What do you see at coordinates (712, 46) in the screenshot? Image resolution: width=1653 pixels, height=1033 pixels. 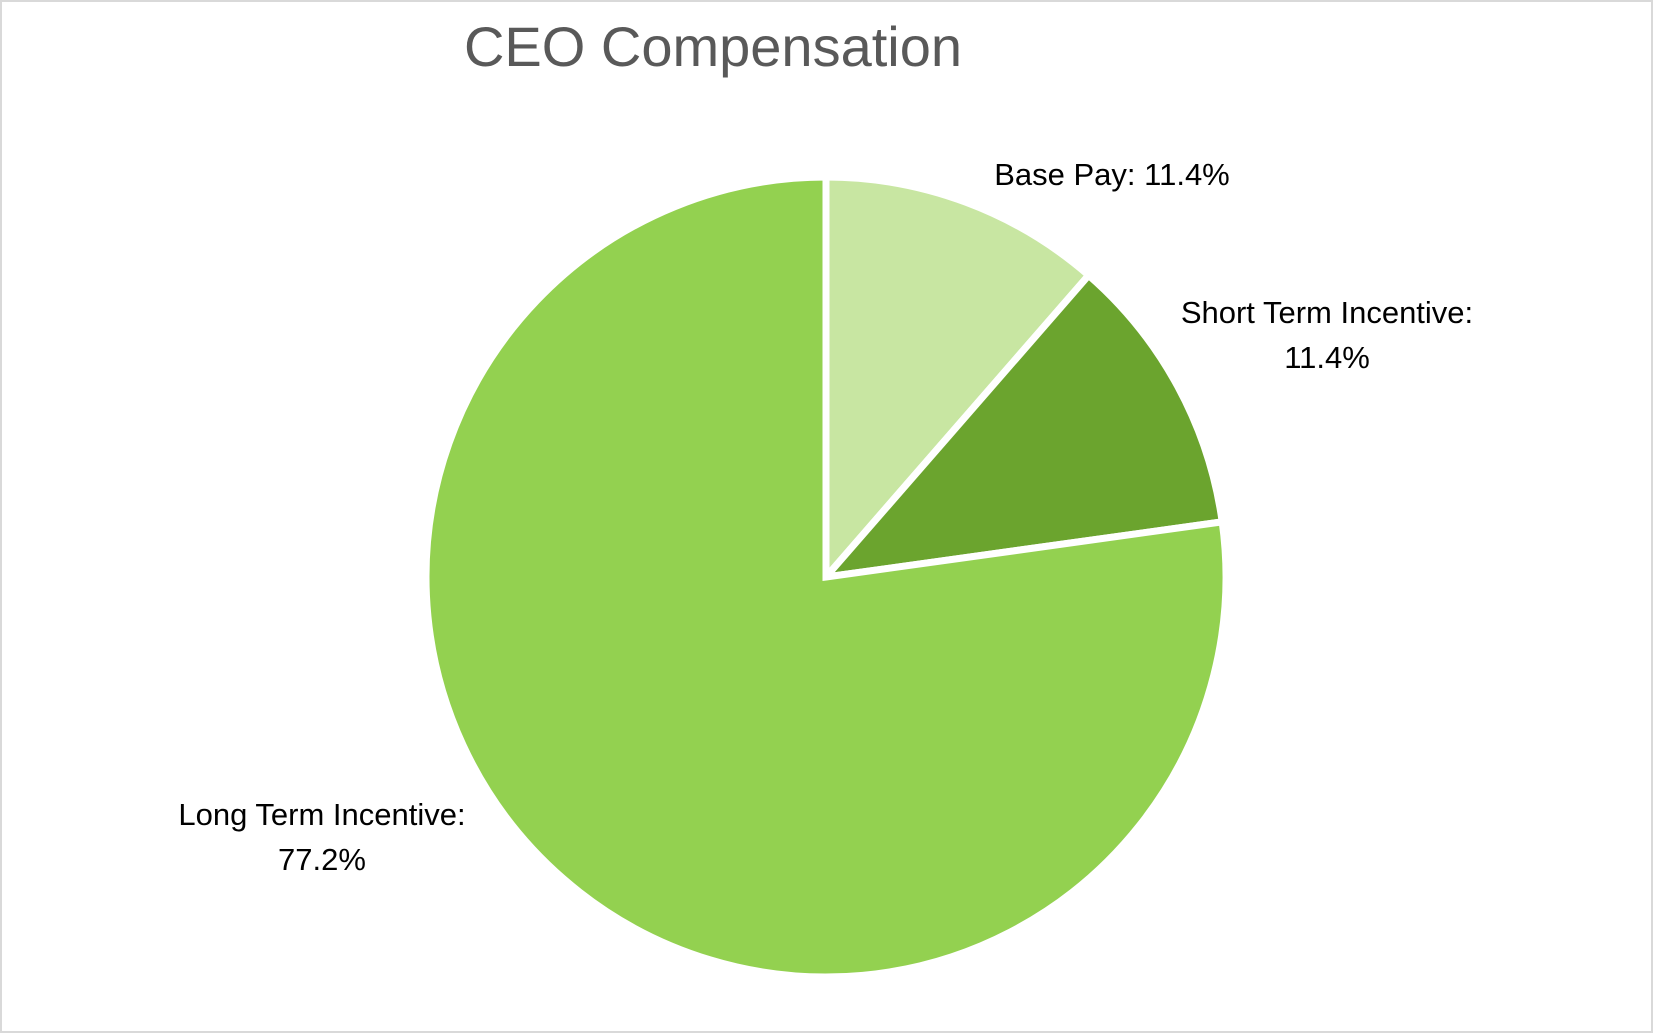 I see `chart-title: CEO Compensation` at bounding box center [712, 46].